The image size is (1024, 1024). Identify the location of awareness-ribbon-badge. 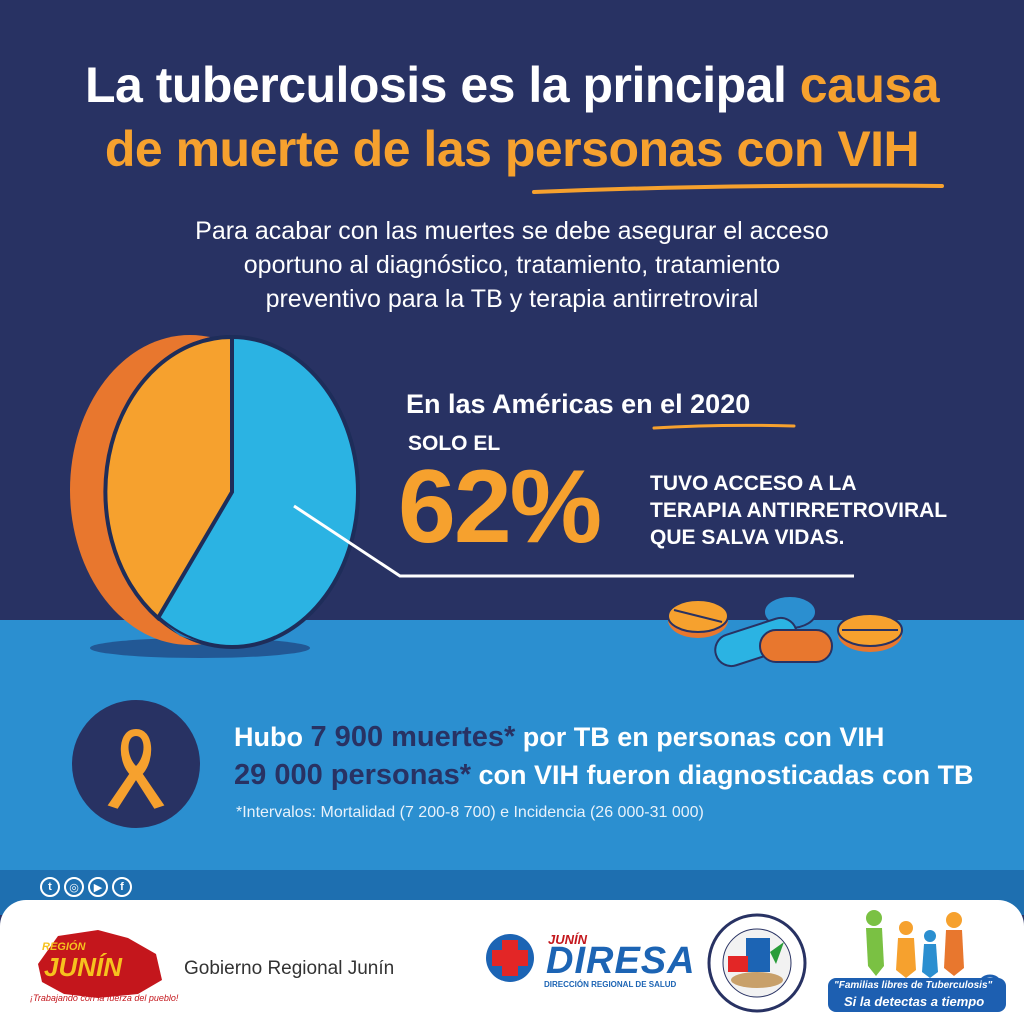
(136, 764).